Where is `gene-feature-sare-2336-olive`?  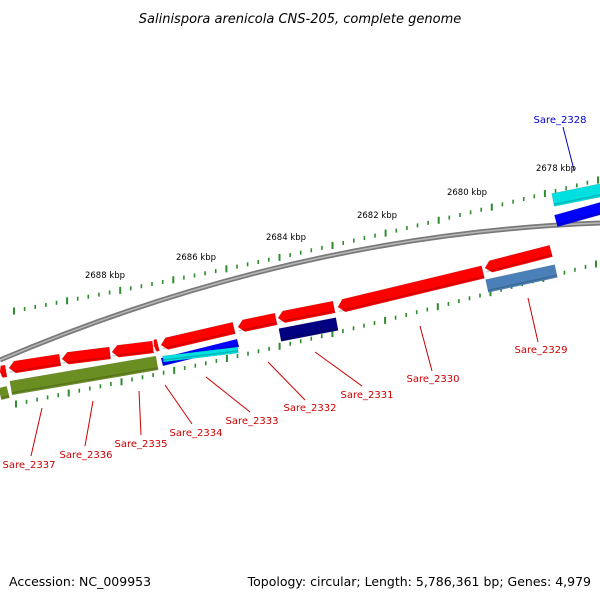
gene-feature-sare-2336-olive is located at coordinates (84, 375).